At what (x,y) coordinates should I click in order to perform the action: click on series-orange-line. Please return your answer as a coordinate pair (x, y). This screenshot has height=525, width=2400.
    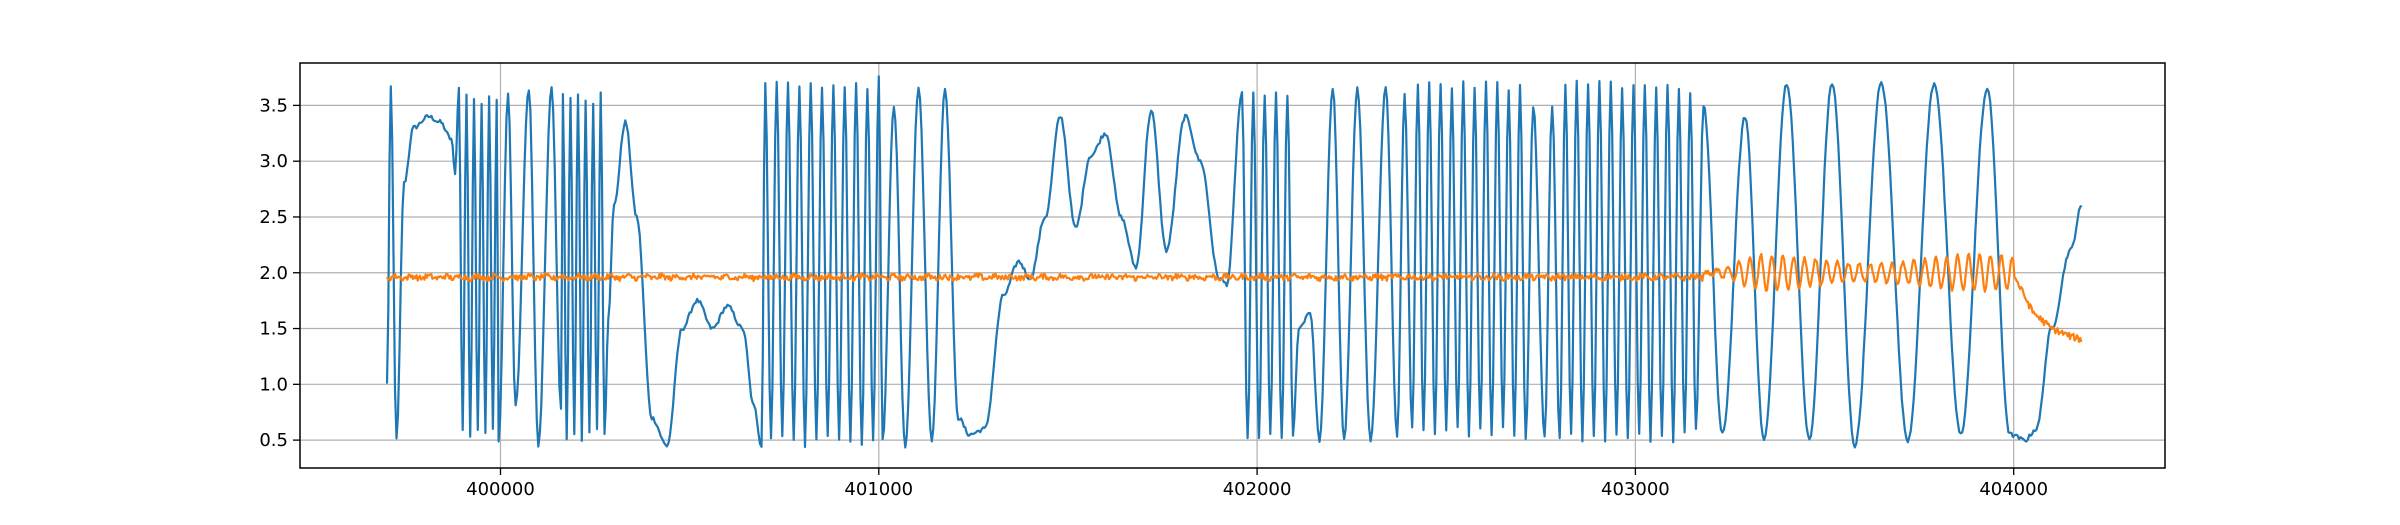
    Looking at the image, I should click on (1234, 297).